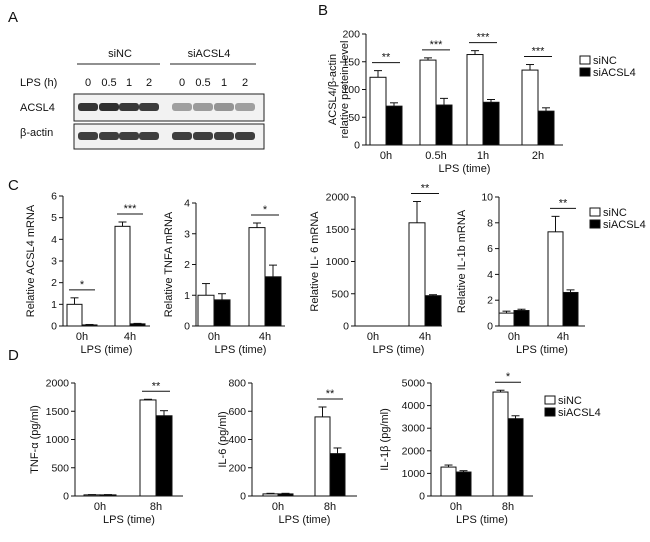 The image size is (650, 542). I want to click on blot-group-sinc: siNC, so click(120, 54).